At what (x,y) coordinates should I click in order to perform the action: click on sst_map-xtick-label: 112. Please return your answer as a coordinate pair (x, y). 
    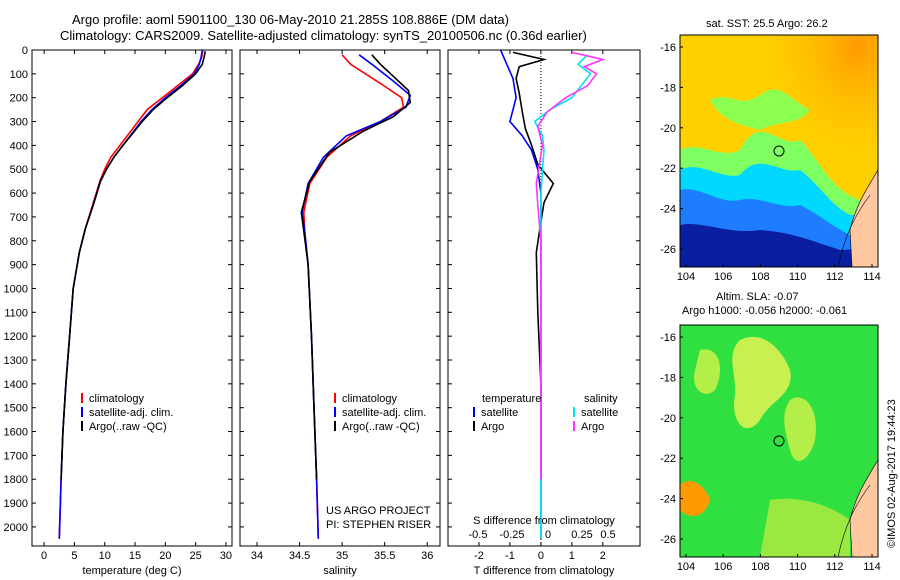
    Looking at the image, I should click on (835, 277).